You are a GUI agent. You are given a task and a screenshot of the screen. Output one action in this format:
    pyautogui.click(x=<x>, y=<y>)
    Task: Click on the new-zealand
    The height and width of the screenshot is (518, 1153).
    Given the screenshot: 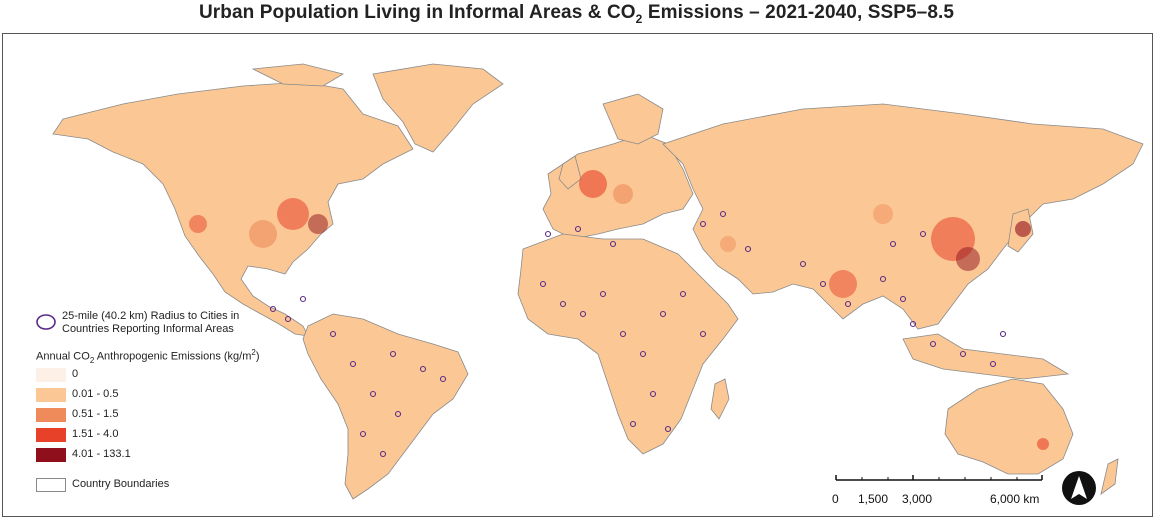 What is the action you would take?
    pyautogui.click(x=1109, y=476)
    